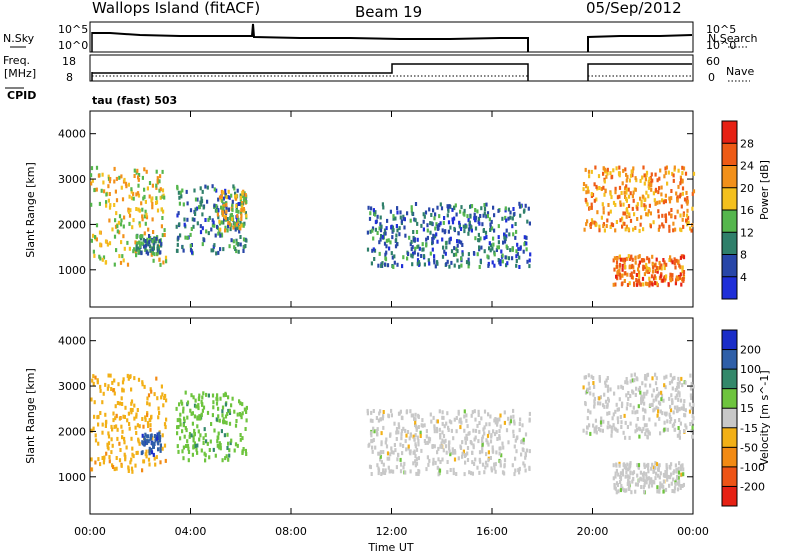 This screenshot has height=554, width=800. I want to click on power-colorbar-tick-label: 24, so click(747, 166).